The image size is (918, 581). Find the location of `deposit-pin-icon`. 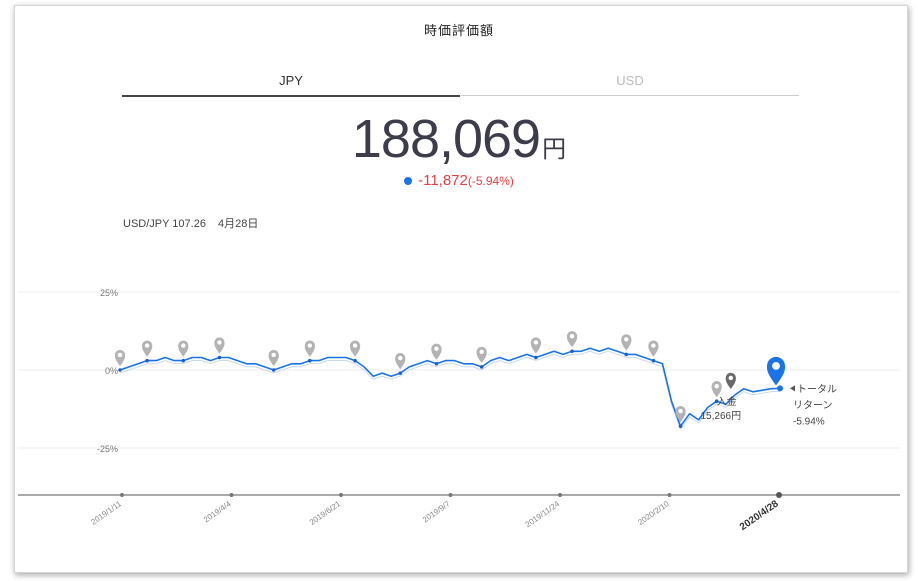

deposit-pin-icon is located at coordinates (730, 380).